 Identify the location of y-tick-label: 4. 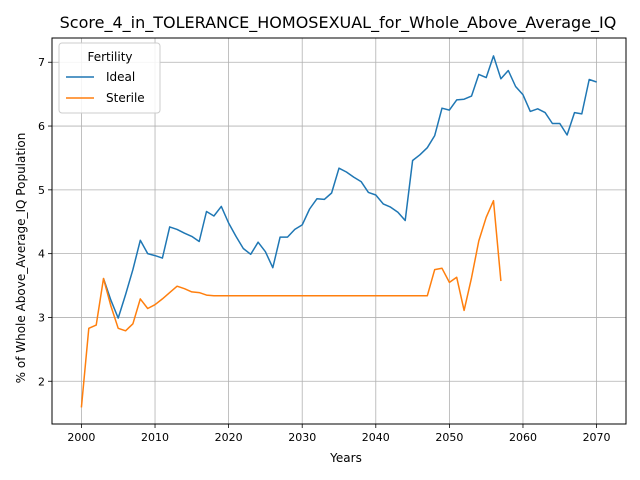
(41, 254).